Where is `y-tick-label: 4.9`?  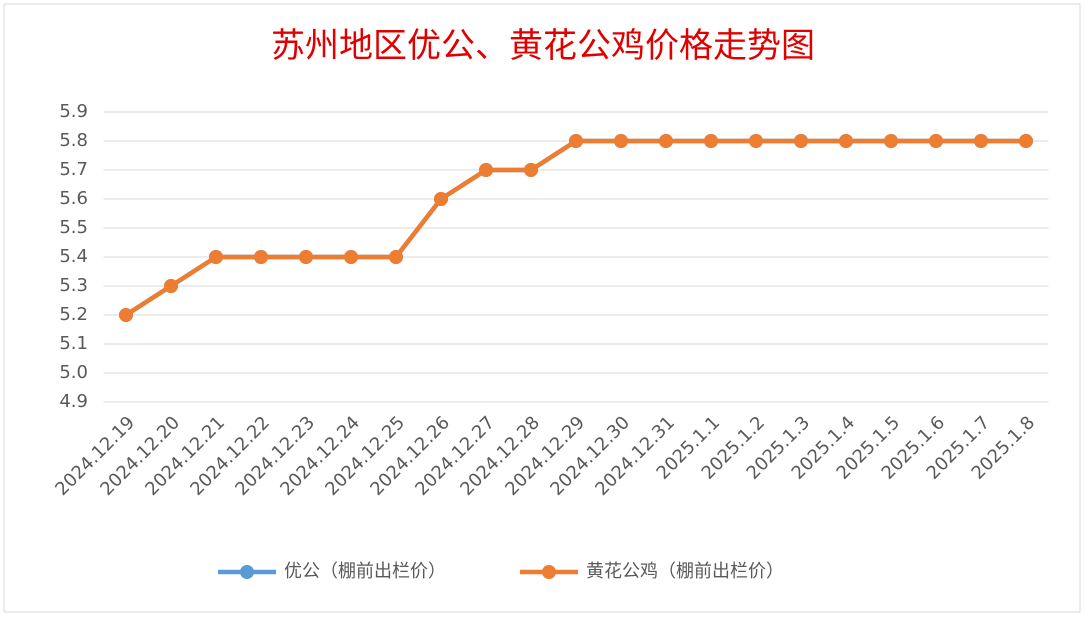
y-tick-label: 4.9 is located at coordinates (73, 401).